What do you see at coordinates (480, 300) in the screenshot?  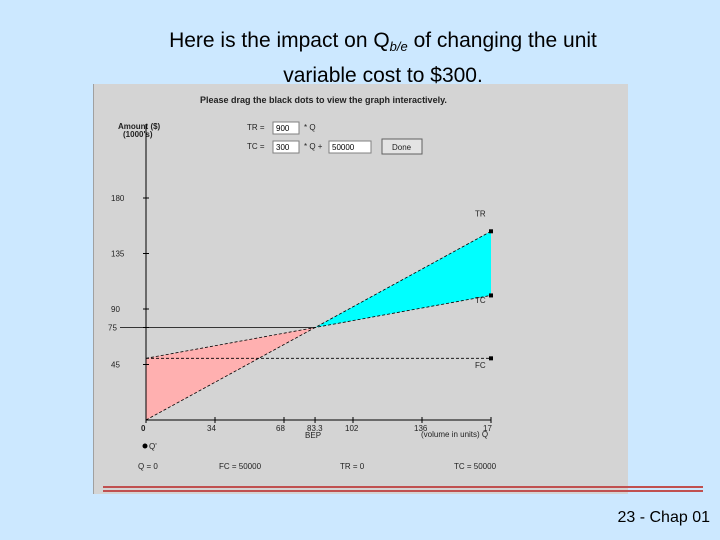 I see `tc-label: TC` at bounding box center [480, 300].